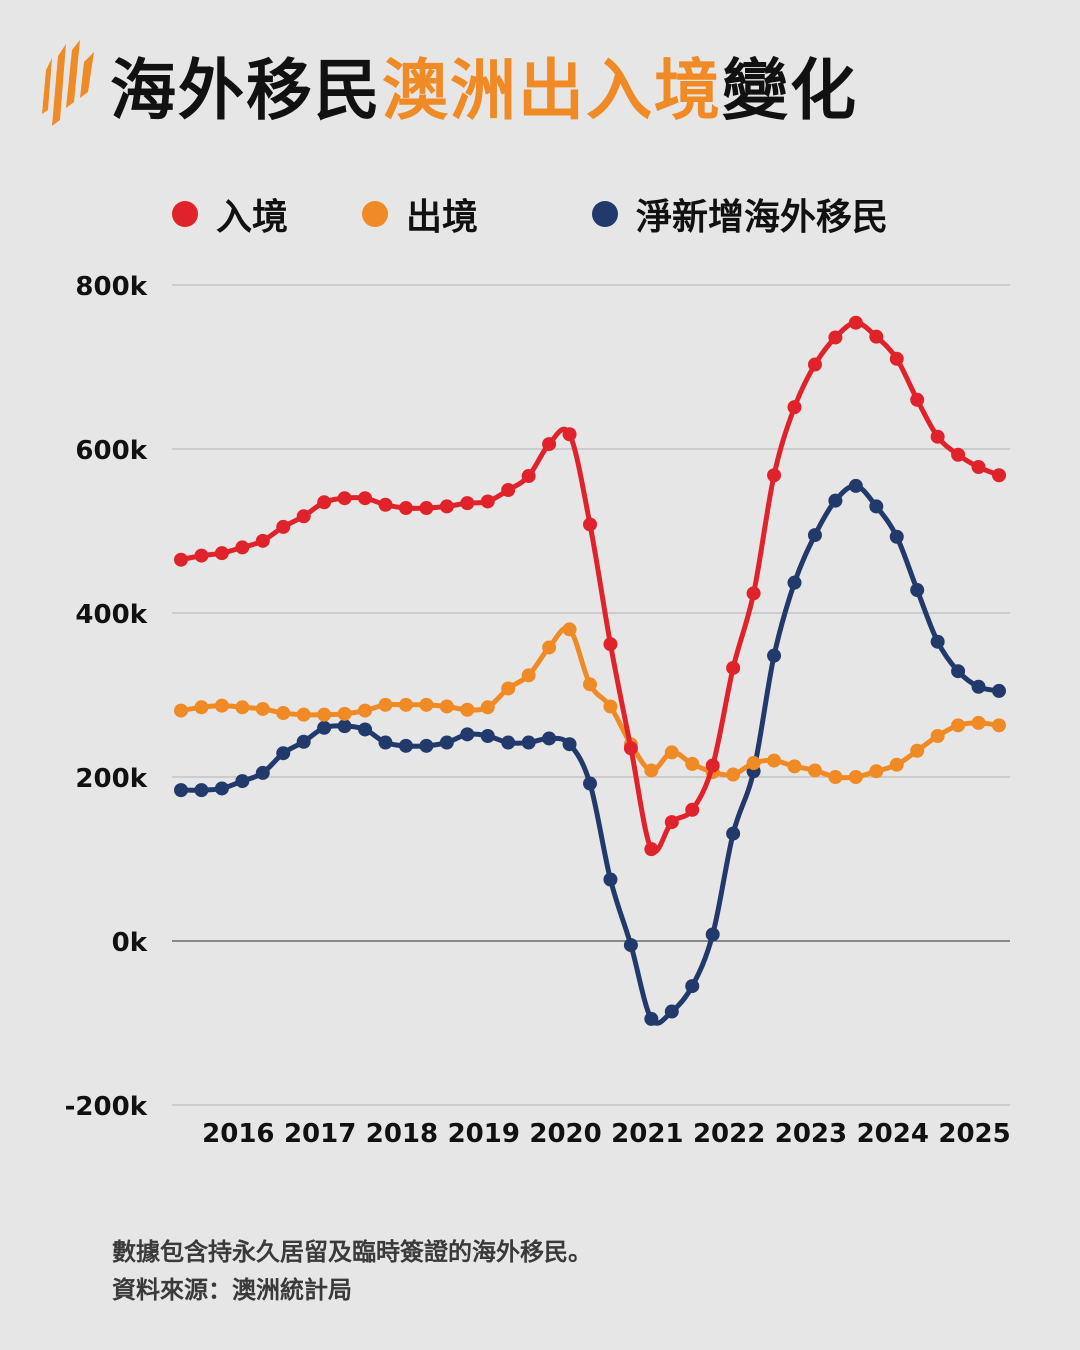 The height and width of the screenshot is (1350, 1080). Describe the element at coordinates (111, 779) in the screenshot. I see `y-tick-label: 200k` at that location.